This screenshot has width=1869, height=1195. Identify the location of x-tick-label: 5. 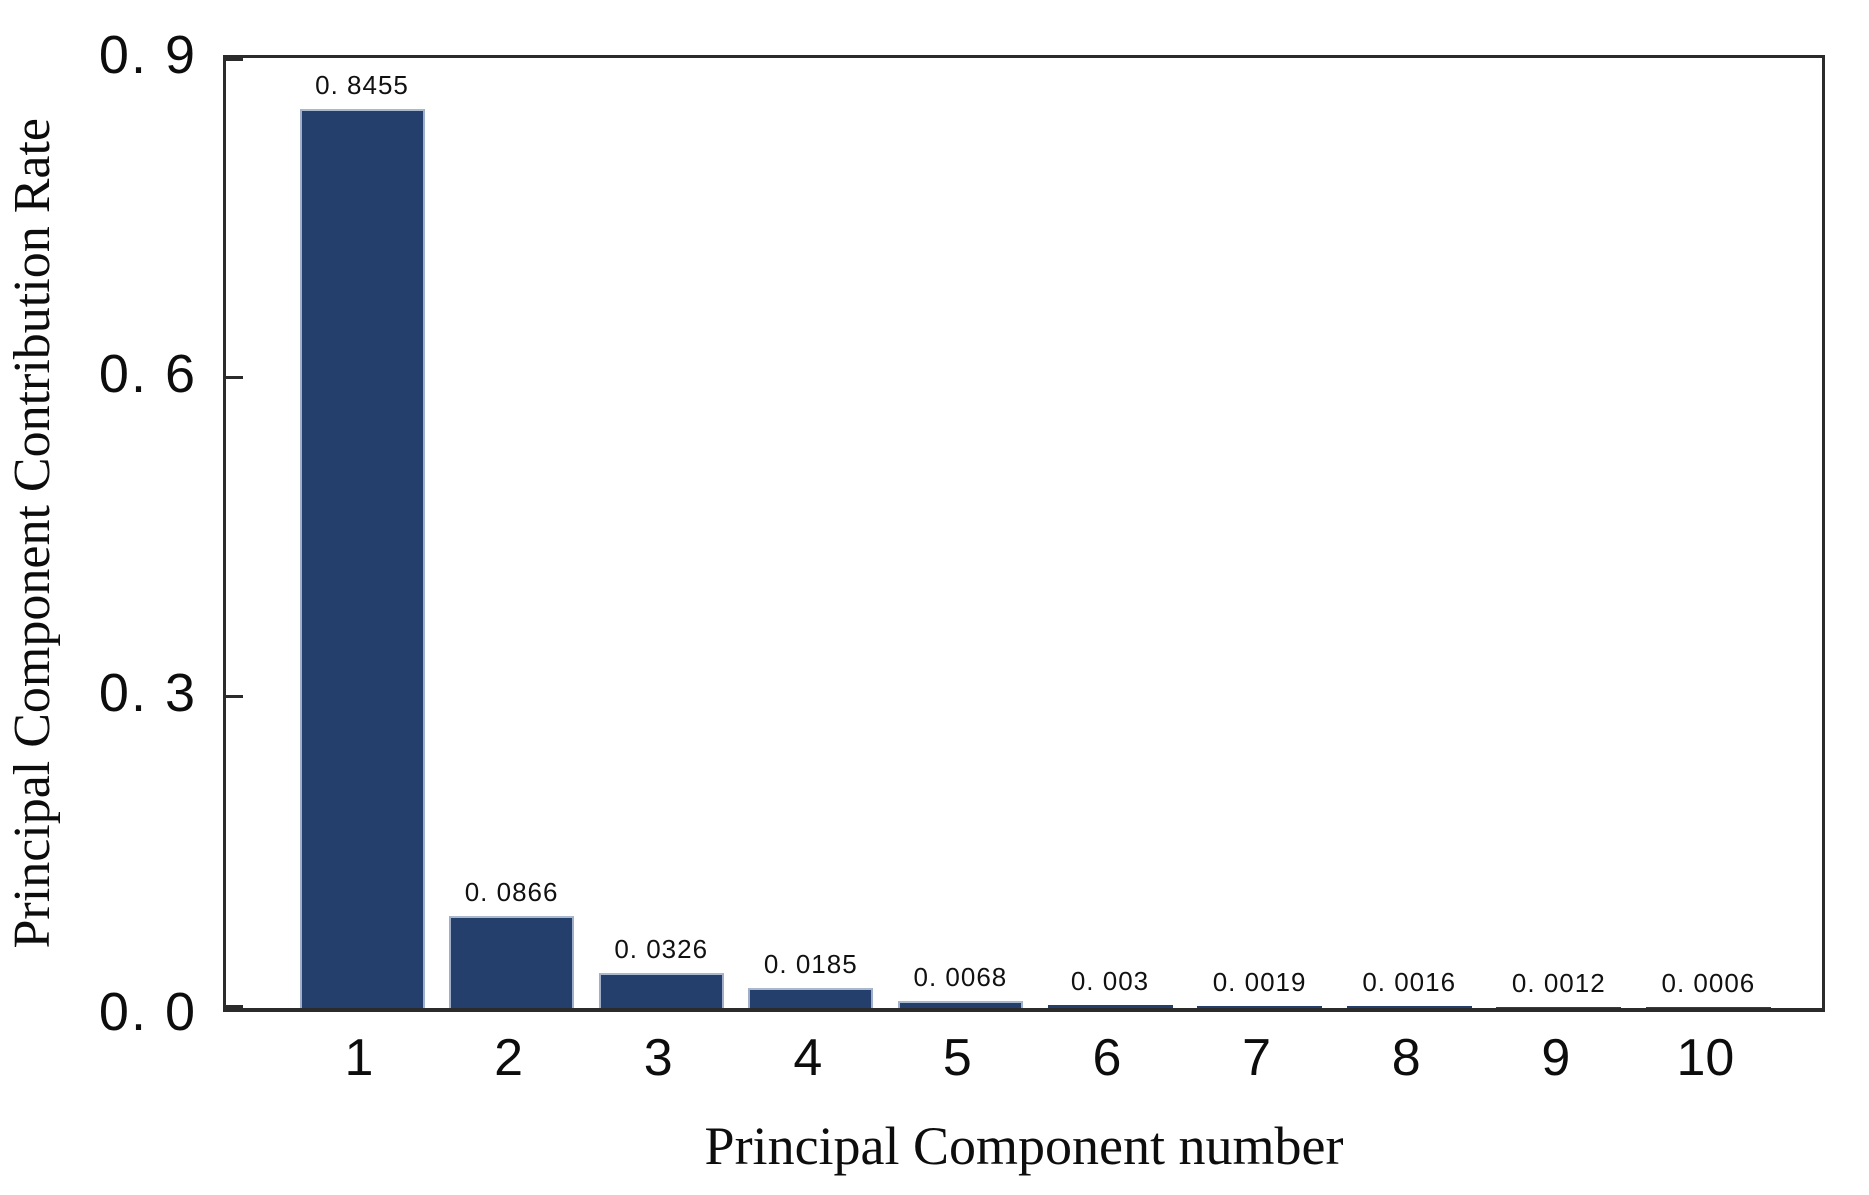
(957, 1058).